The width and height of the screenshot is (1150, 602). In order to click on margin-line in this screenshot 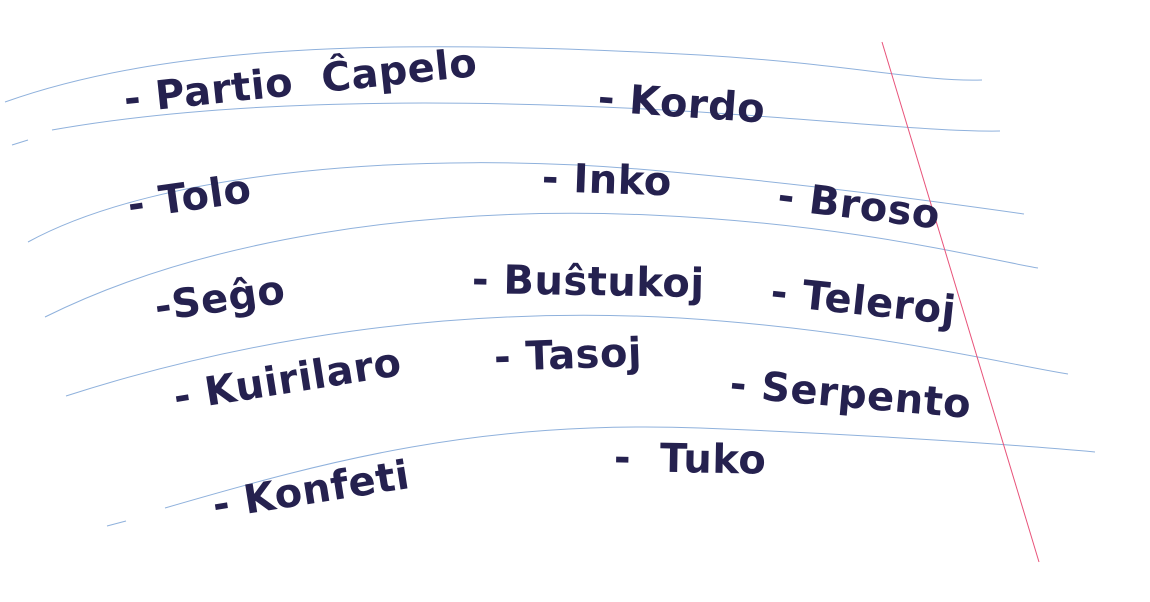, I will do `click(960, 302)`.